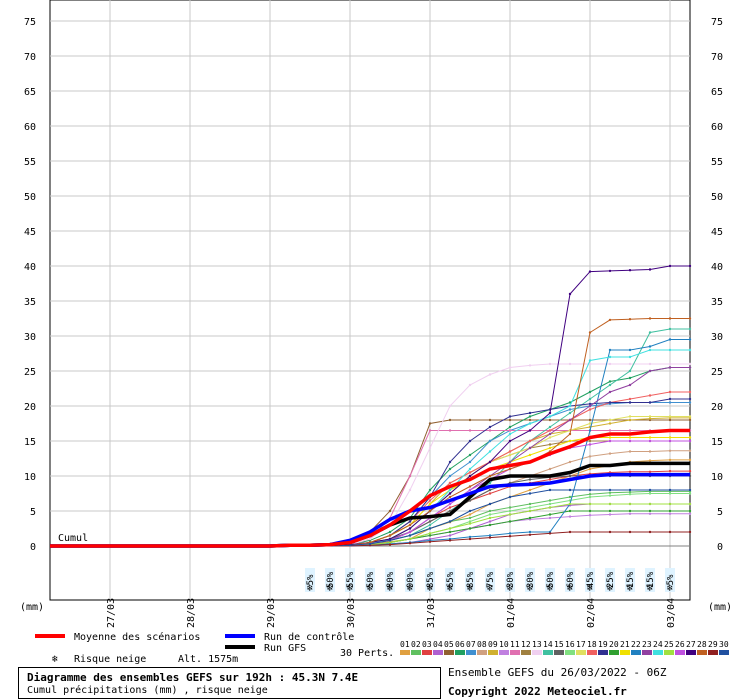  What do you see at coordinates (30, 127) in the screenshot?
I see `y-tick-label: 60` at bounding box center [30, 127].